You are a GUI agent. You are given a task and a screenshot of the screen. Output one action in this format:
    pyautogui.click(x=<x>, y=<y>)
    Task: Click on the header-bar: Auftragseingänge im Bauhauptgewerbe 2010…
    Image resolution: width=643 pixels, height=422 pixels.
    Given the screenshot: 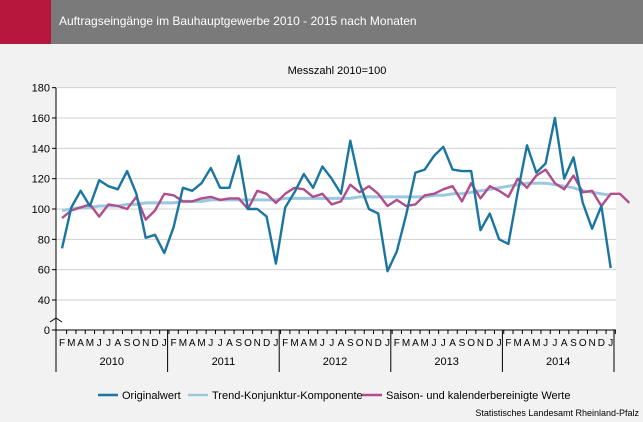 What is the action you would take?
    pyautogui.click(x=321, y=22)
    